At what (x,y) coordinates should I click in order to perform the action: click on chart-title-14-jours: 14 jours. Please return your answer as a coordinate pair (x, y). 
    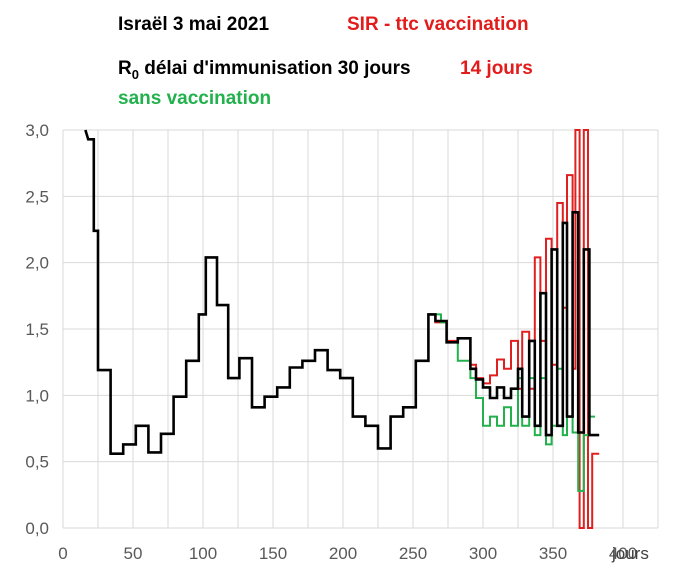
    Looking at the image, I should click on (496, 68).